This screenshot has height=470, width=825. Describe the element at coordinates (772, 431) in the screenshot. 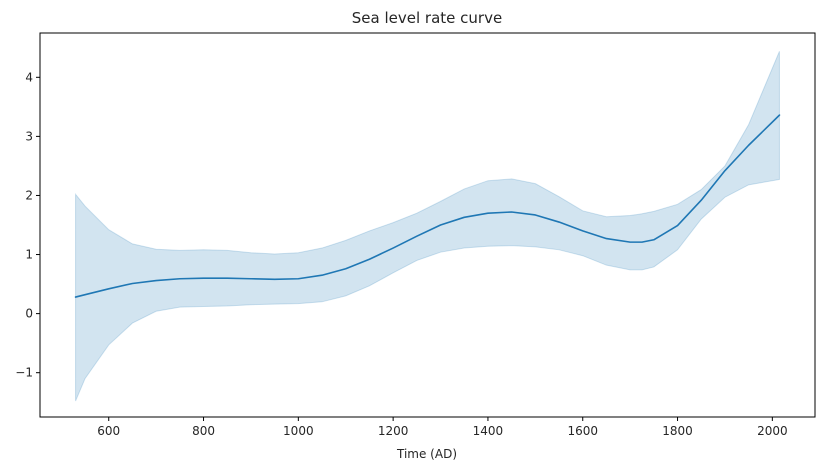

I see `x-tick-label: 2000` at that location.